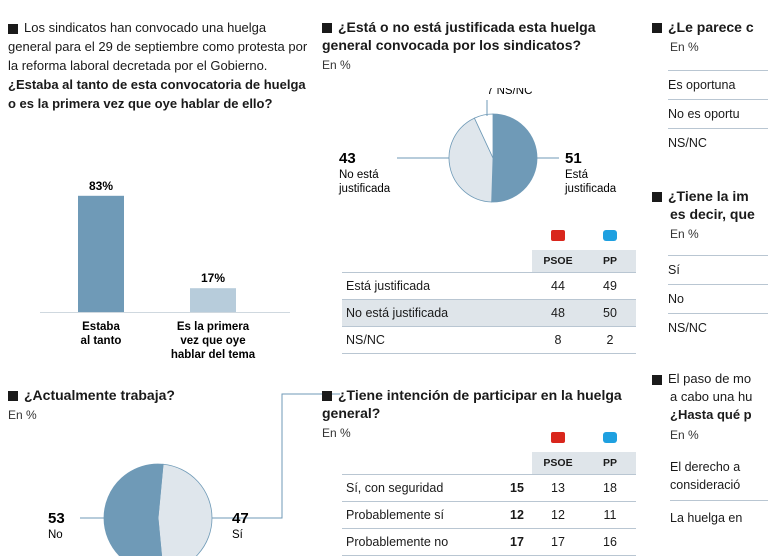 The image size is (768, 556). I want to click on pie-slice-label: No, so click(55, 535).